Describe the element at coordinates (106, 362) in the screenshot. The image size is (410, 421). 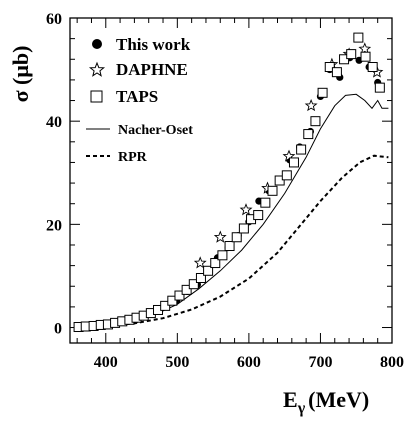
I see `x-tick-label: 400` at that location.